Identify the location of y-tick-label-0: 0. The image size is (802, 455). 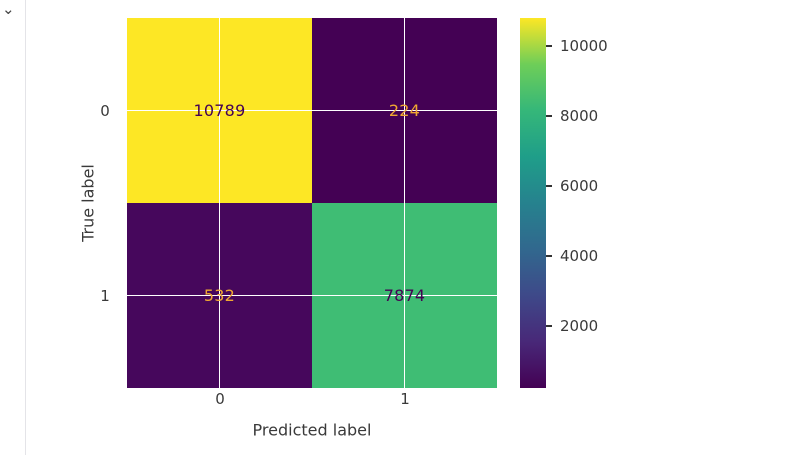
(105, 111).